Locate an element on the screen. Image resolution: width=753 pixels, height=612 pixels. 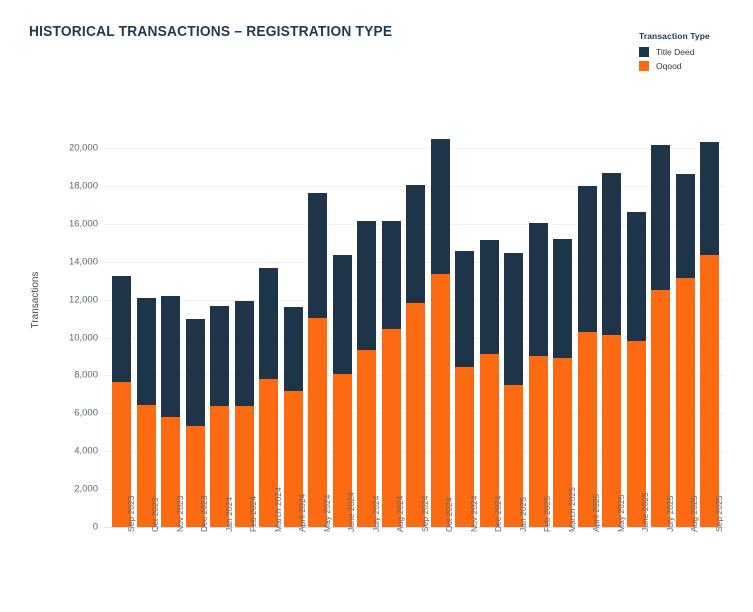
y-axis-tick-label: 0 is located at coordinates (95, 527).